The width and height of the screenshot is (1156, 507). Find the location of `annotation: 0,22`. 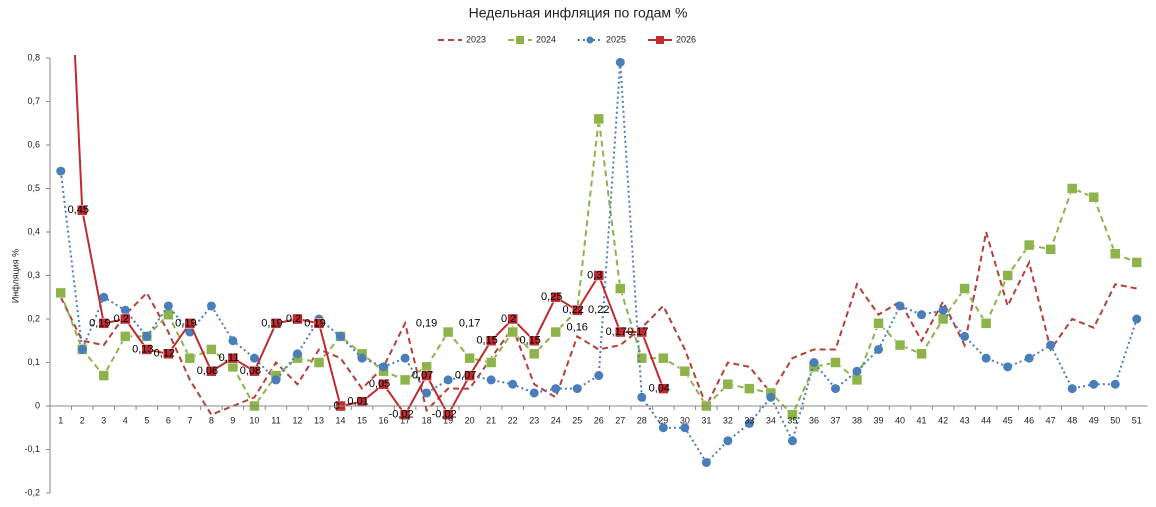

annotation: 0,22 is located at coordinates (598, 310).